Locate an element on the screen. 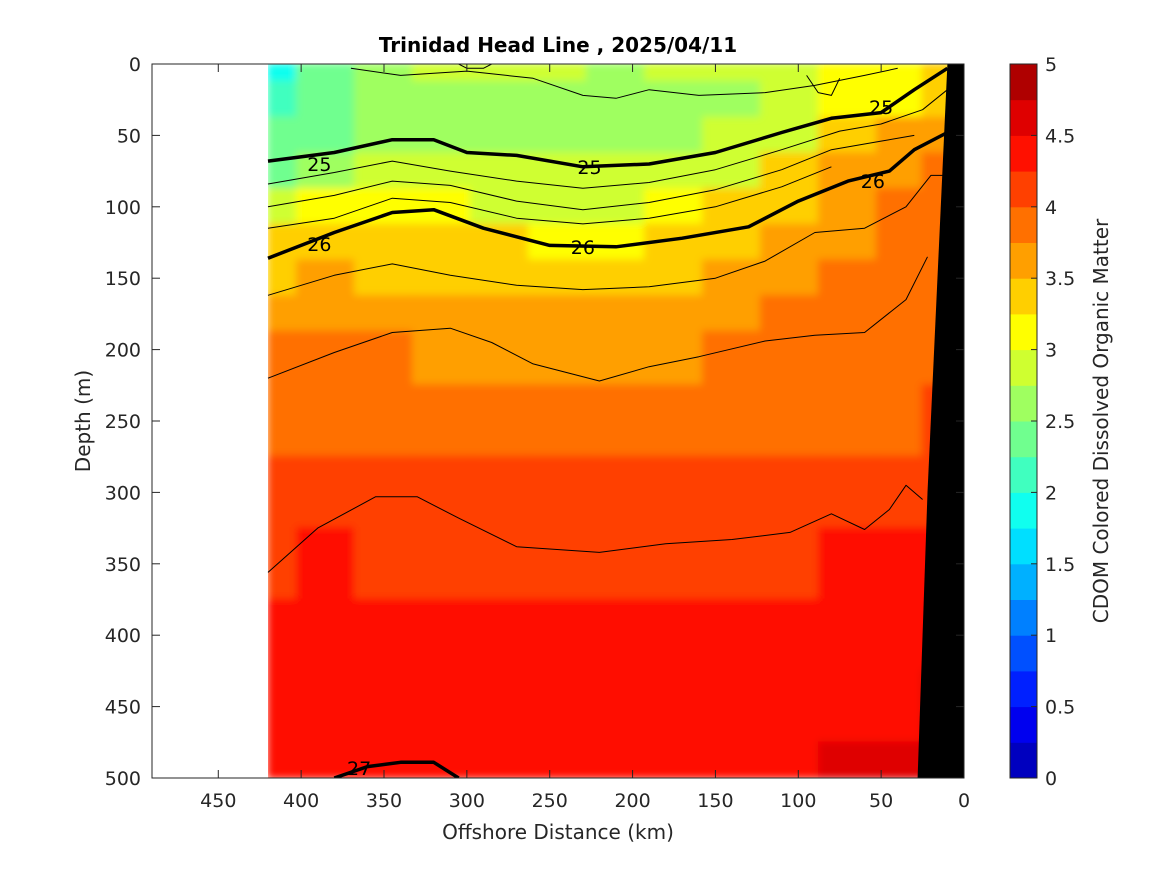  x-axis-label: Offshore Distance (km) is located at coordinates (558, 832).